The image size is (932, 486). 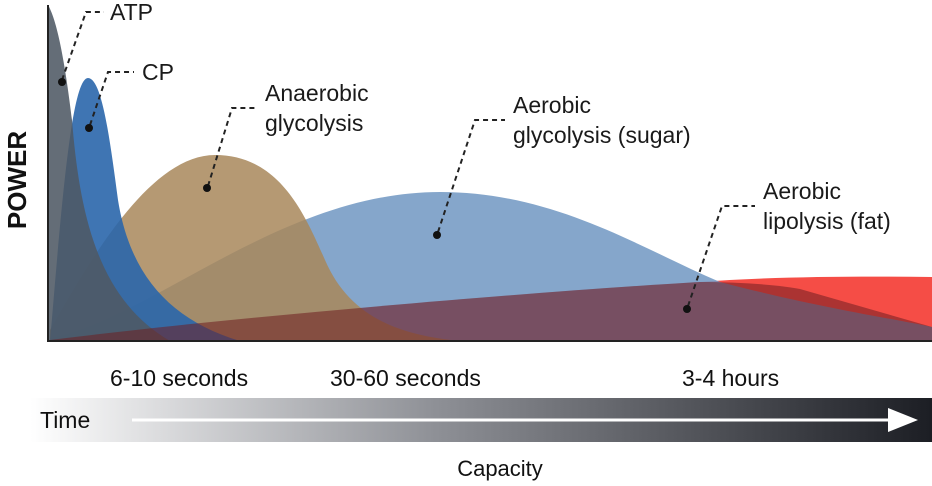 What do you see at coordinates (179, 378) in the screenshot?
I see `duration-label-6-10-seconds: 6-10 seconds` at bounding box center [179, 378].